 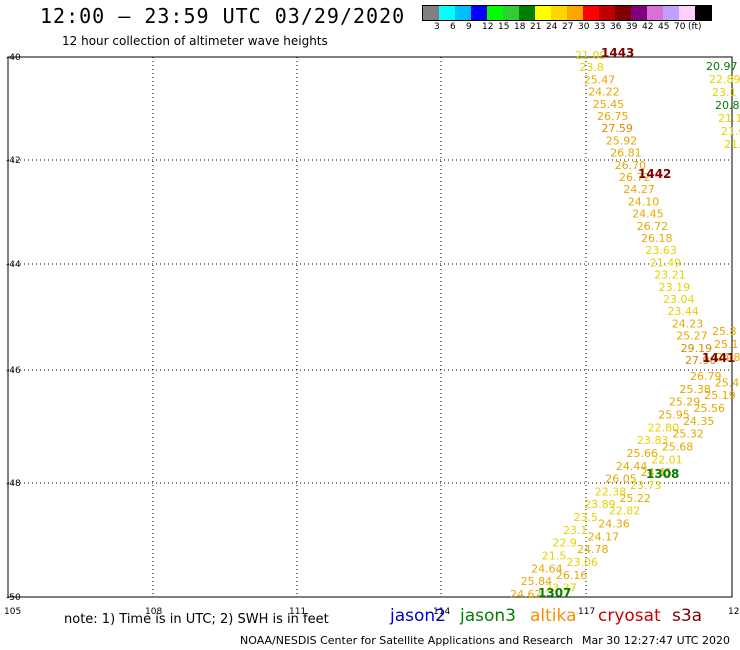 What do you see at coordinates (642, 453) in the screenshot?
I see `swh-observation: 25.66` at bounding box center [642, 453].